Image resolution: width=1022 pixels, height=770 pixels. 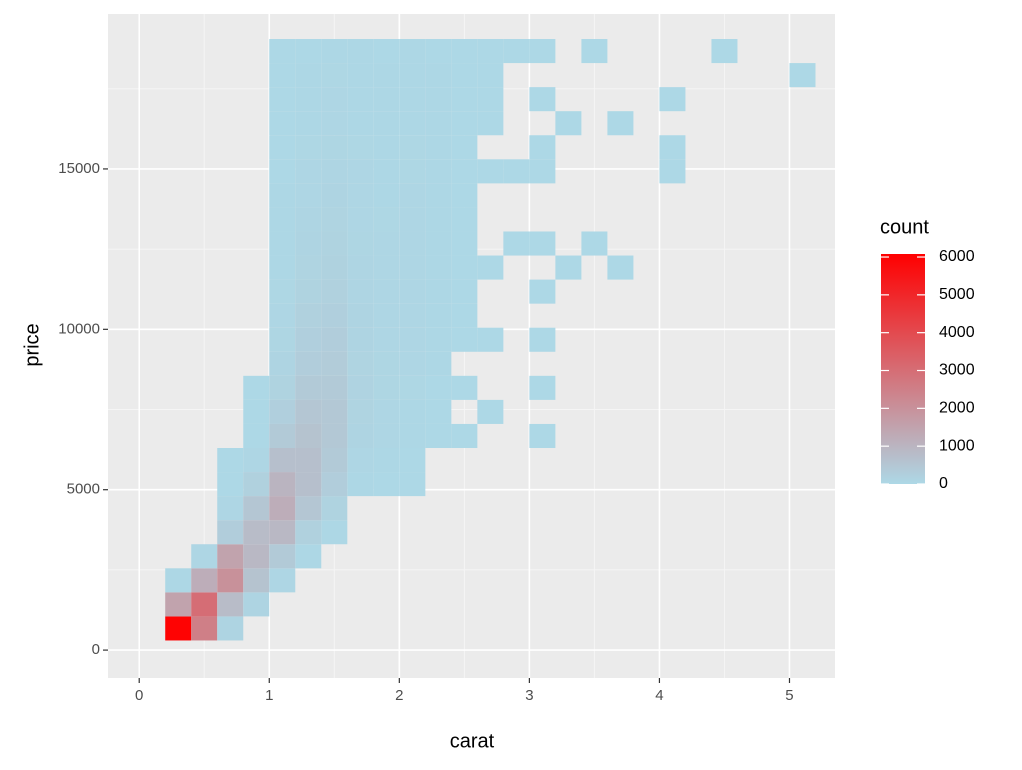 What do you see at coordinates (32, 344) in the screenshot?
I see `y-axis-title: price` at bounding box center [32, 344].